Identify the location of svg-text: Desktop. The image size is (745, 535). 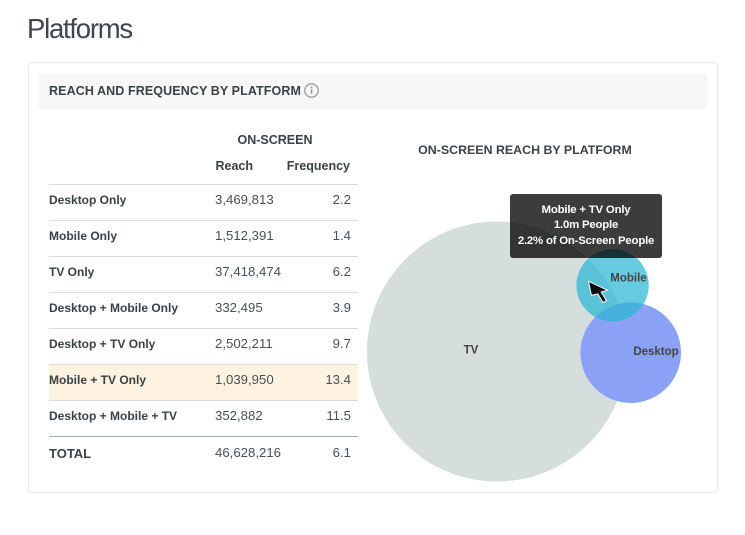
(655, 352).